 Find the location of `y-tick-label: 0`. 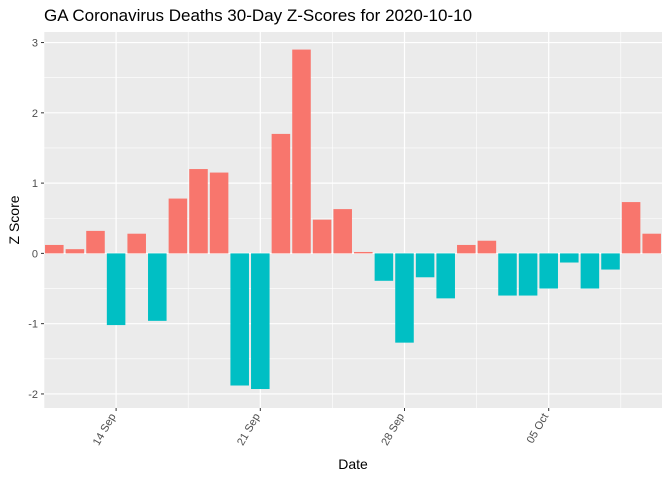

y-tick-label: 0 is located at coordinates (35, 254).